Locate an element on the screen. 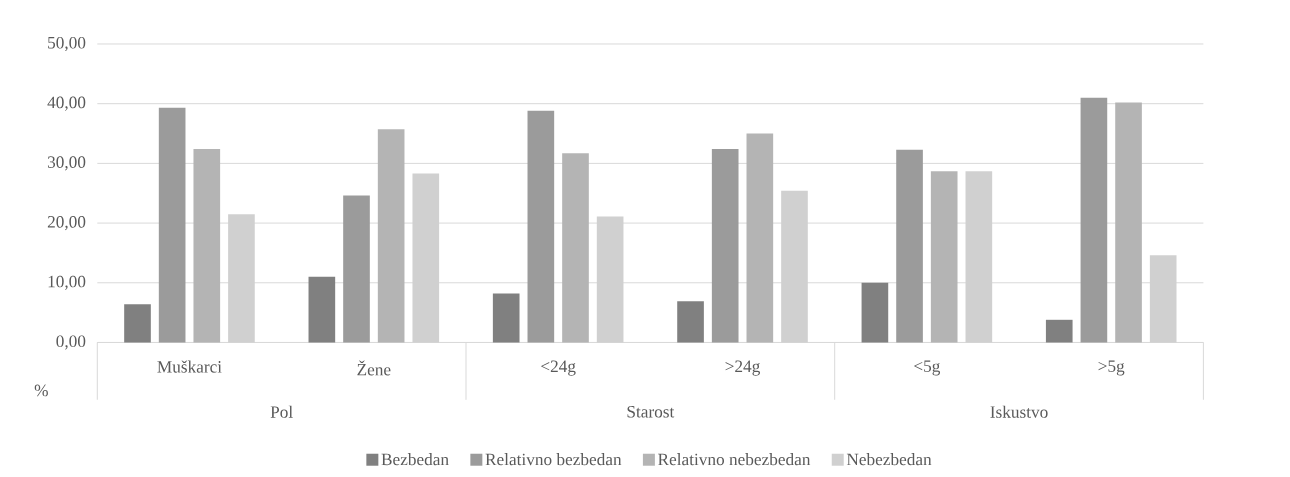 This screenshot has height=477, width=1290. legend-label: Relativno bezbedan is located at coordinates (553, 459).